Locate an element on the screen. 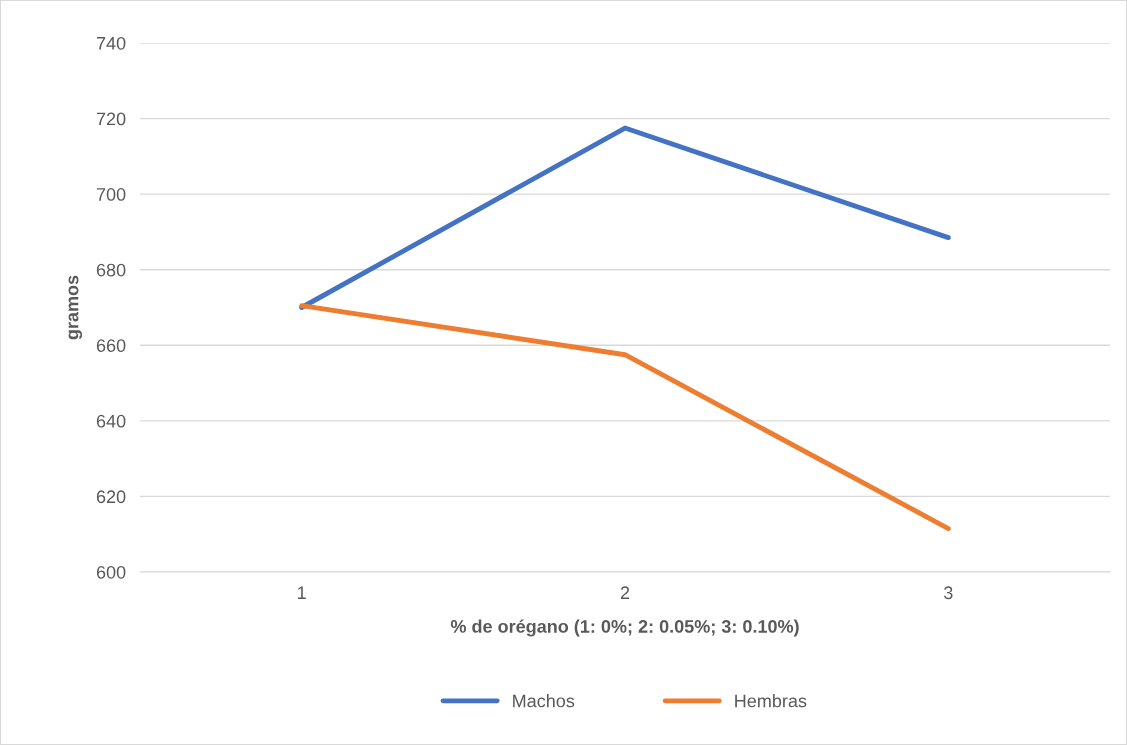  y-tick-label: 600 is located at coordinates (111, 572).